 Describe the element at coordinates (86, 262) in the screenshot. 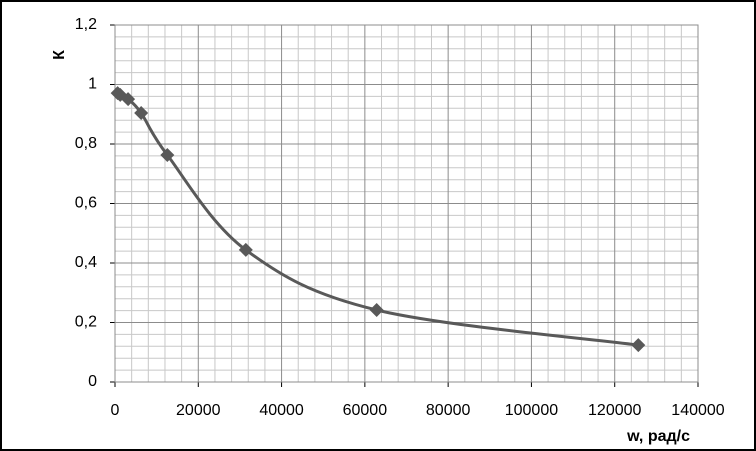

I see `y-tick-label: 0,4` at that location.